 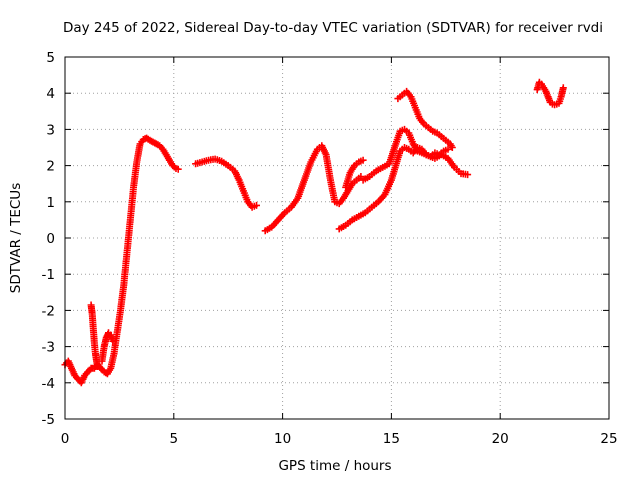 I want to click on y-tick-label: 0, so click(x=50, y=239).